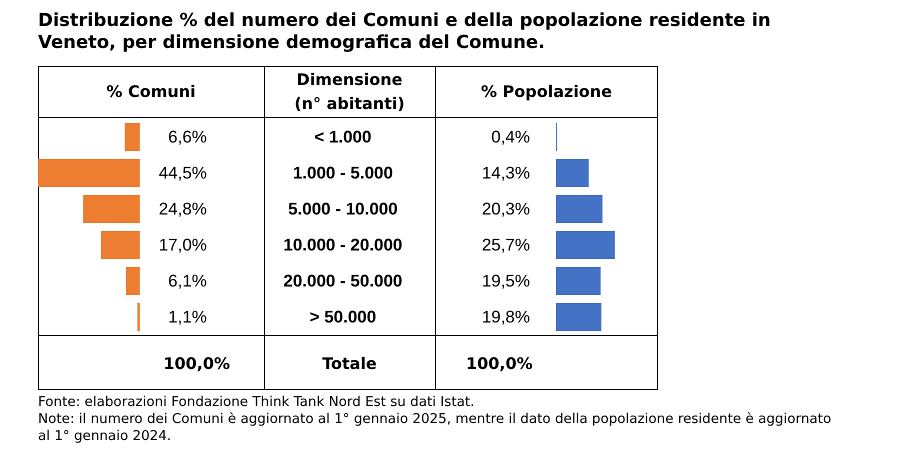 This screenshot has height=463, width=907. Describe the element at coordinates (343, 316) in the screenshot. I see `y-tick-label: > 50.000` at that location.